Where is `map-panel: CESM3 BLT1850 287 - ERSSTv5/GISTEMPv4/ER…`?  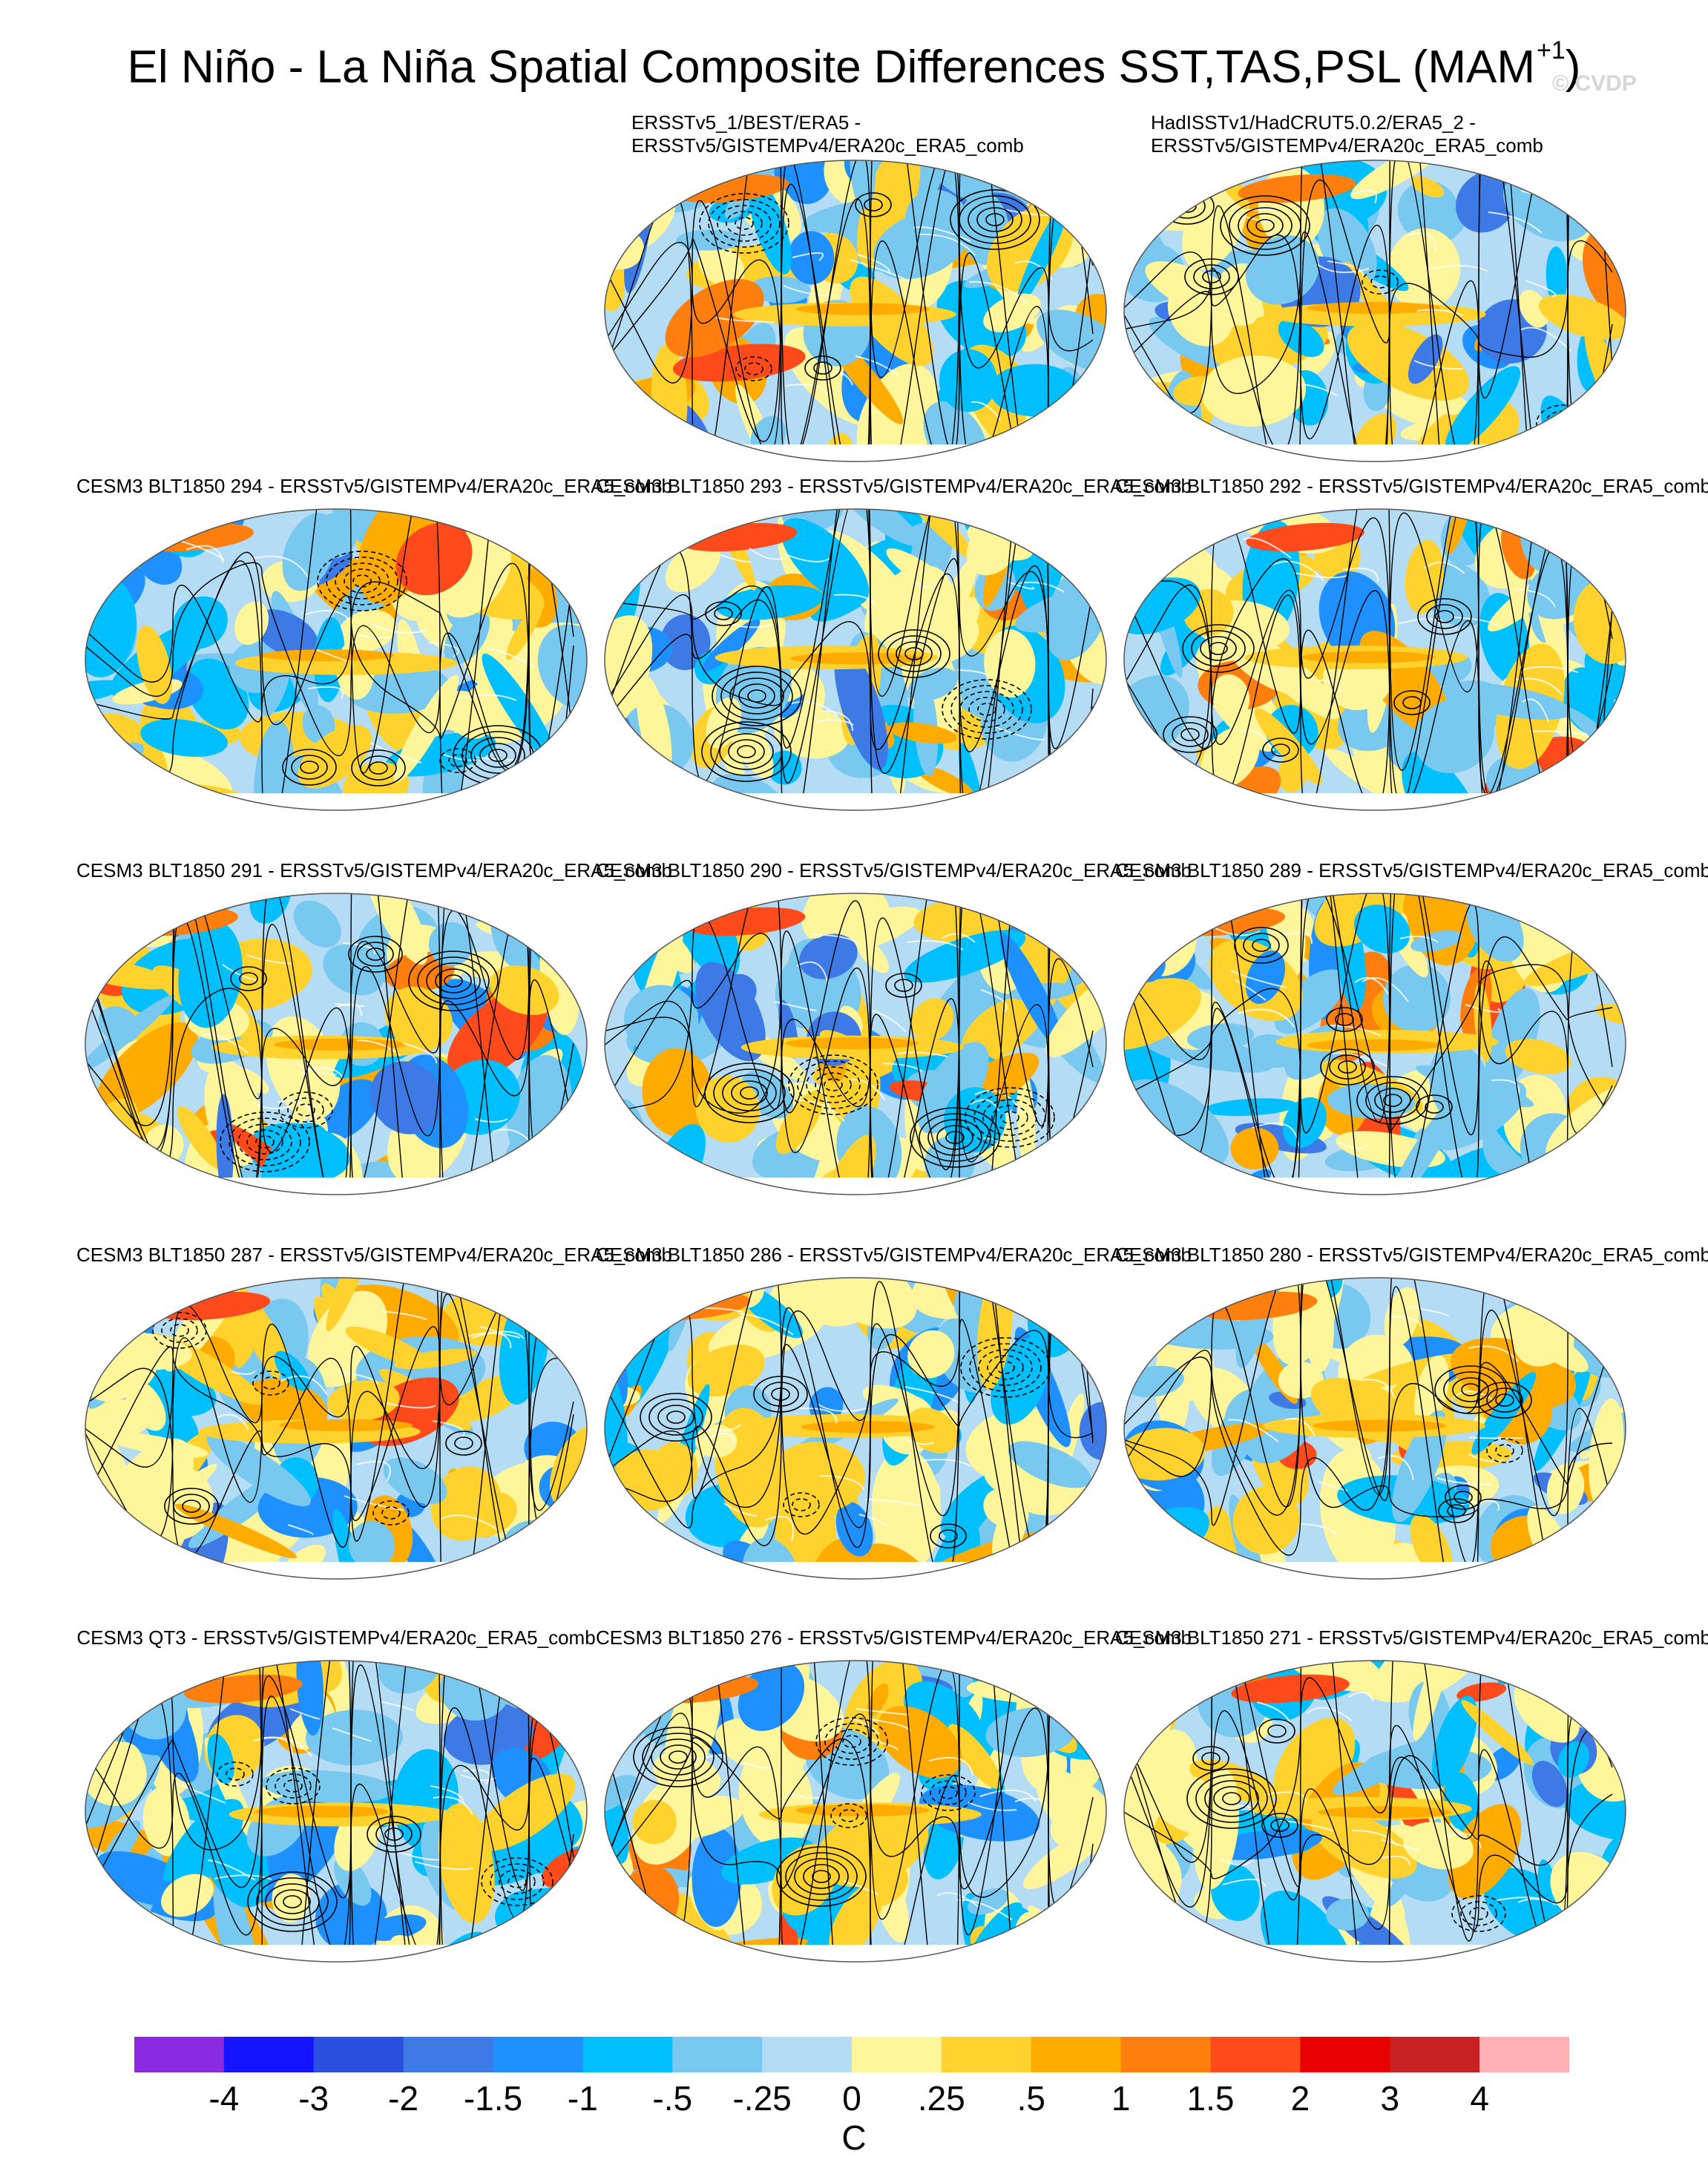 map-panel: CESM3 BLT1850 287 - ERSSTv5/GISTEMPv4/ER… is located at coordinates (374, 1407).